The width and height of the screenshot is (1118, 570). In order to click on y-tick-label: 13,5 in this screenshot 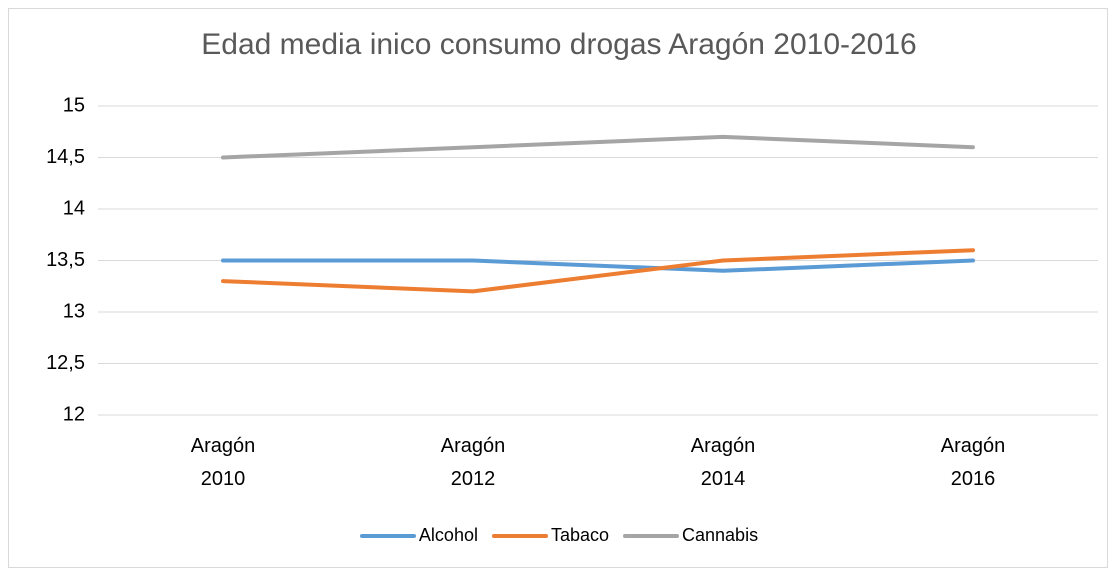, I will do `click(65, 260)`.